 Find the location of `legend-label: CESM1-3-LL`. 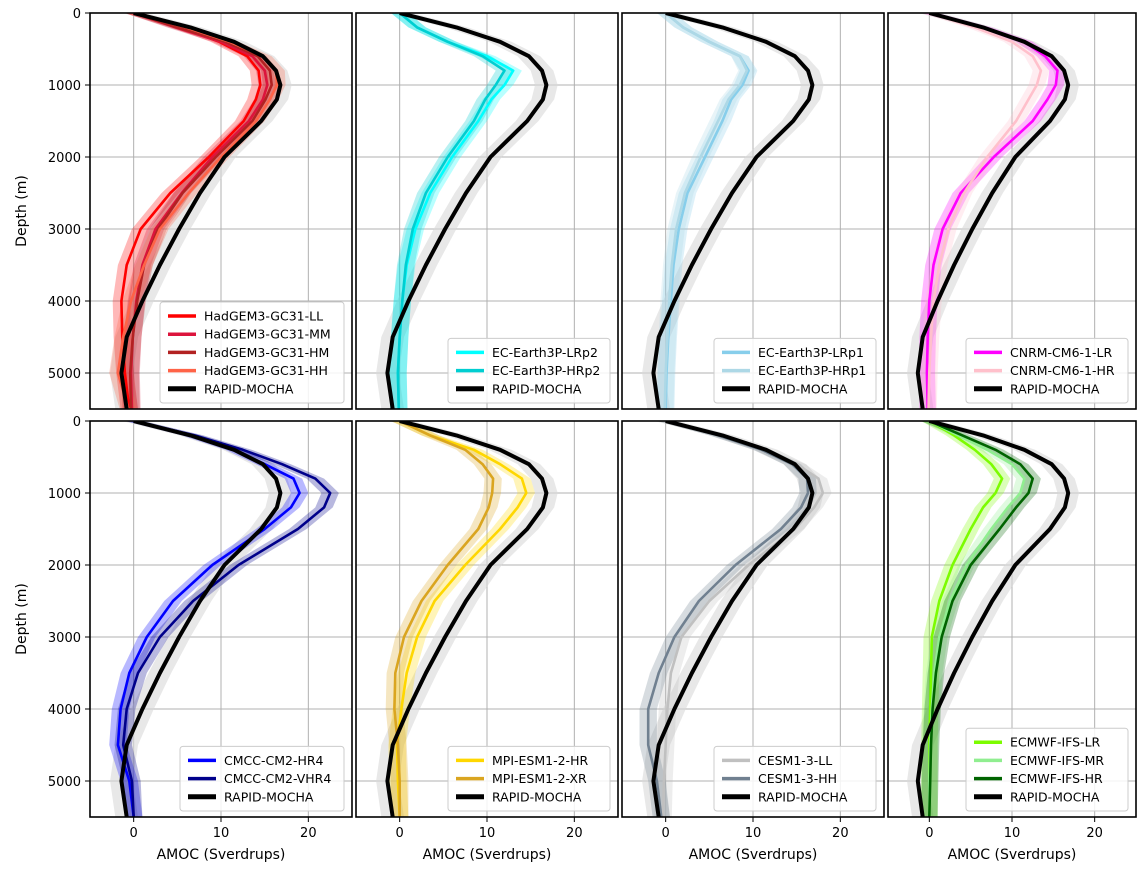

legend-label: CESM1-3-LL is located at coordinates (795, 760).